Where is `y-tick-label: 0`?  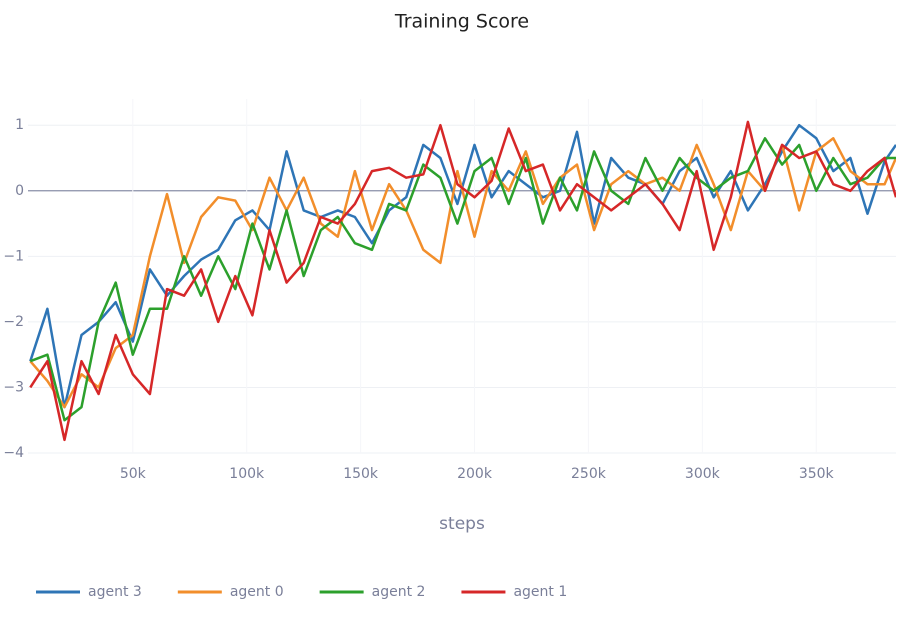 y-tick-label: 0 is located at coordinates (19, 191).